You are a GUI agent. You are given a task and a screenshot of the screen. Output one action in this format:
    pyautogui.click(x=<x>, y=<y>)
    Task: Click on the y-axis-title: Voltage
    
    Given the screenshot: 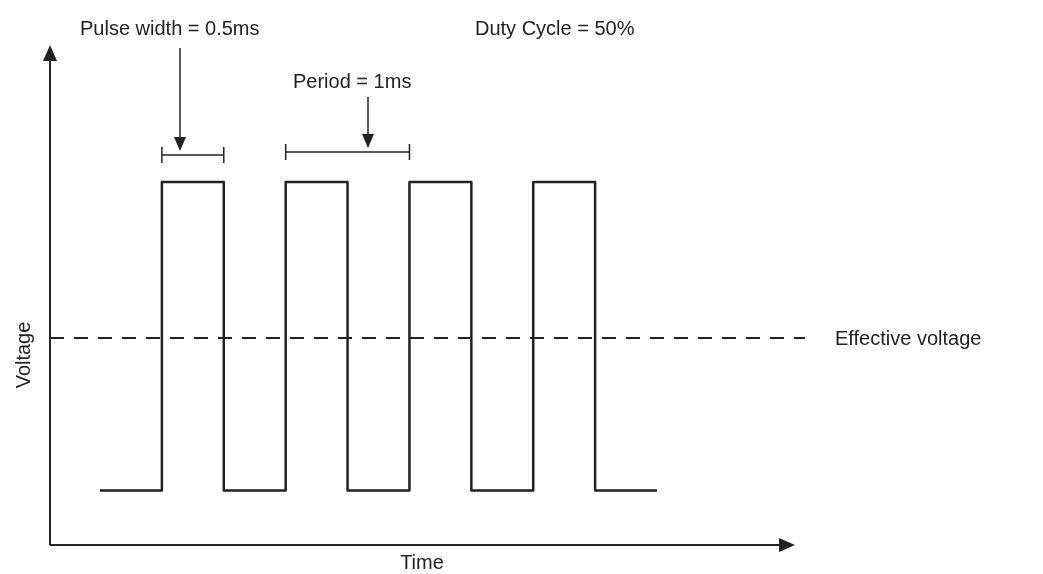 What is the action you would take?
    pyautogui.click(x=23, y=355)
    